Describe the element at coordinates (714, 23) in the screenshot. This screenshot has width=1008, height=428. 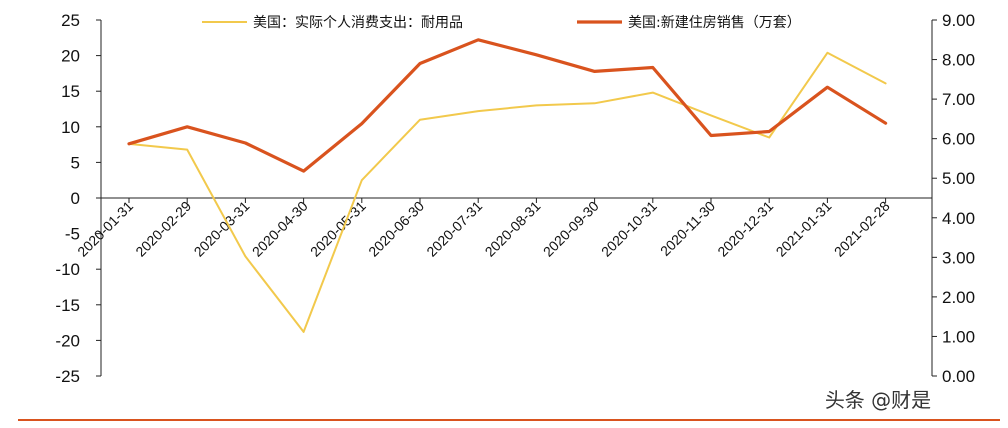
I see `legend-label: 美国:新建住房销售（万套）` at that location.